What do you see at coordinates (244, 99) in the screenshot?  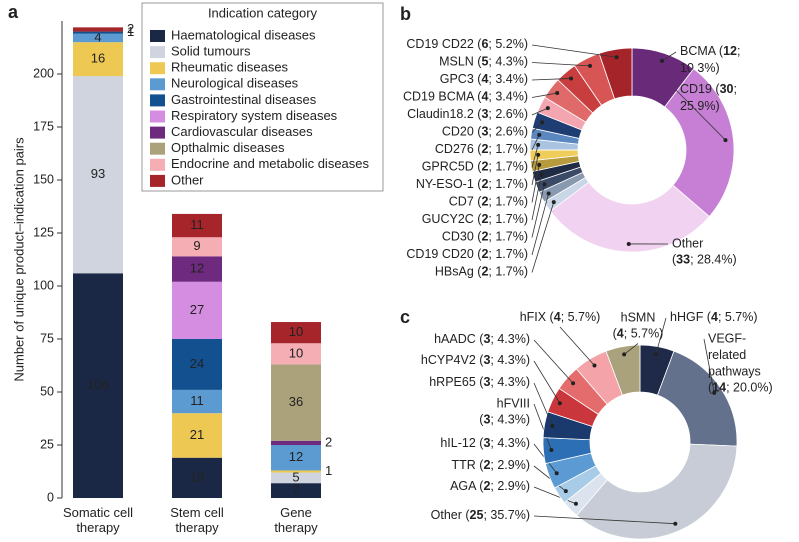 I see `legend-label: Gastrointestinal diseases` at bounding box center [244, 99].